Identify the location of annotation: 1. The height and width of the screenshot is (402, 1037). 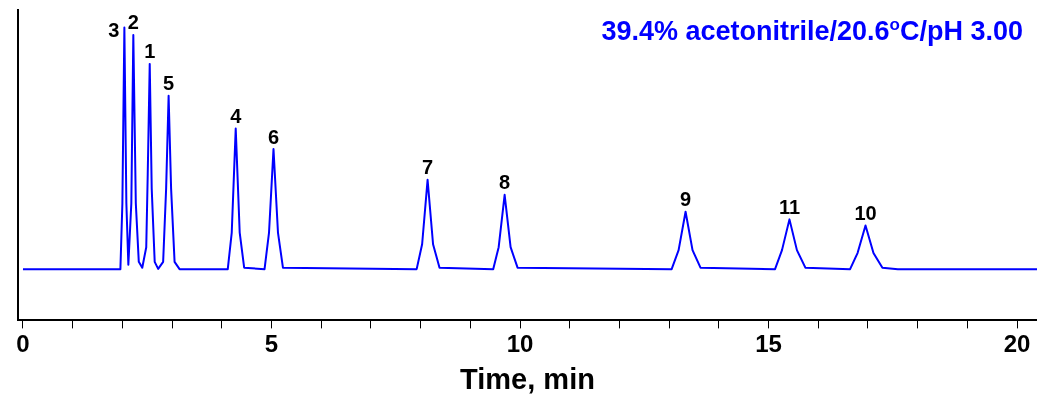
(150, 51).